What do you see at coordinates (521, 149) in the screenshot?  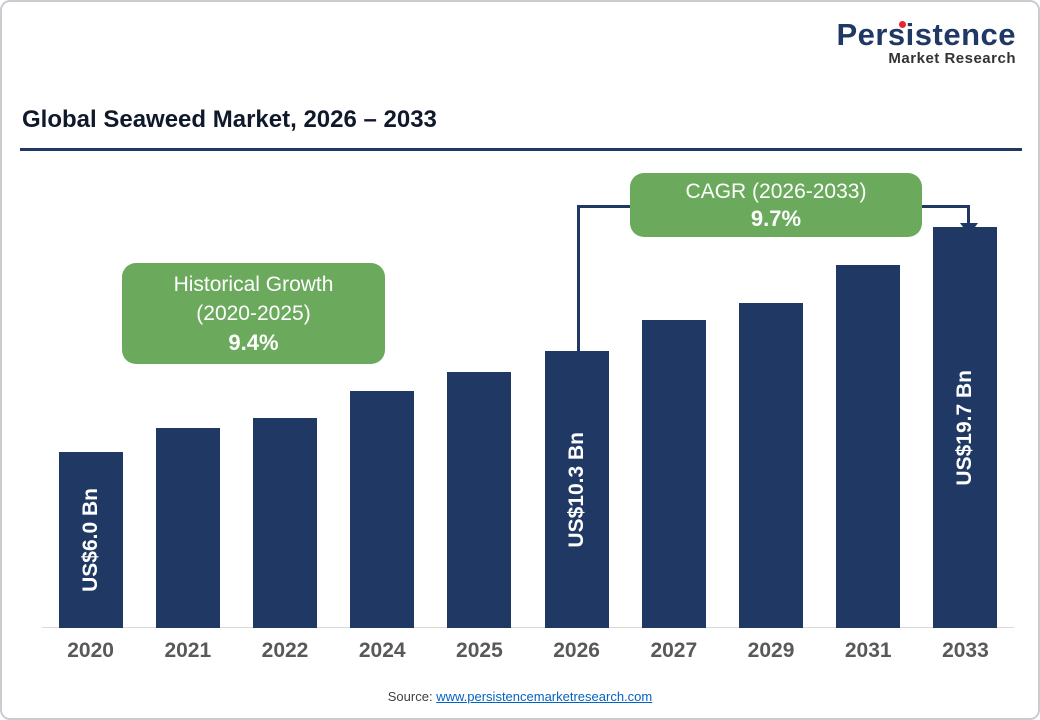 I see `title-rule` at bounding box center [521, 149].